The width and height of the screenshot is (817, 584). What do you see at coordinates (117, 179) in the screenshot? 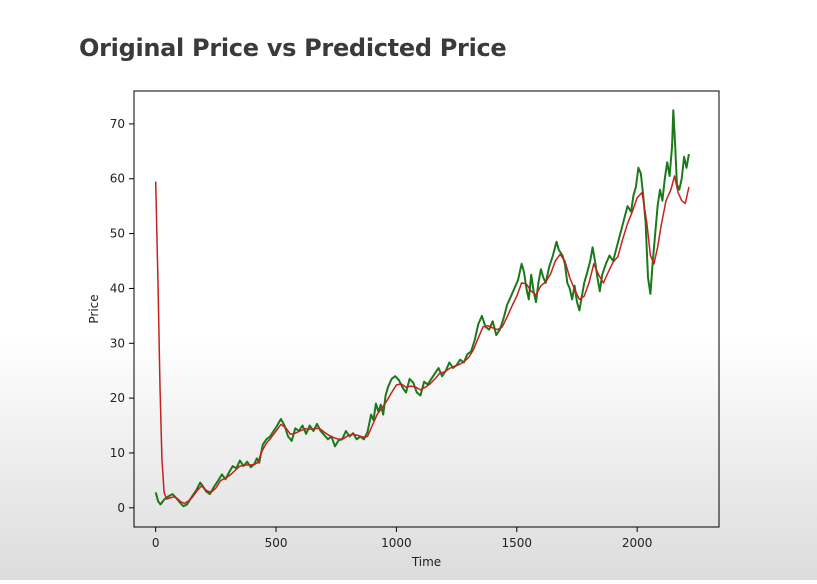
I see `y-tick-label: 60` at bounding box center [117, 179].